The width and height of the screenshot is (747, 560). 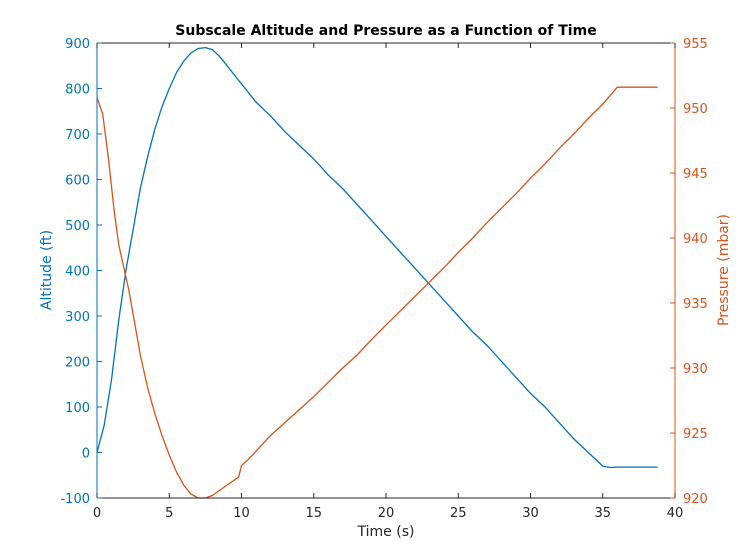 I want to click on left-tick-label: 300, so click(x=77, y=317).